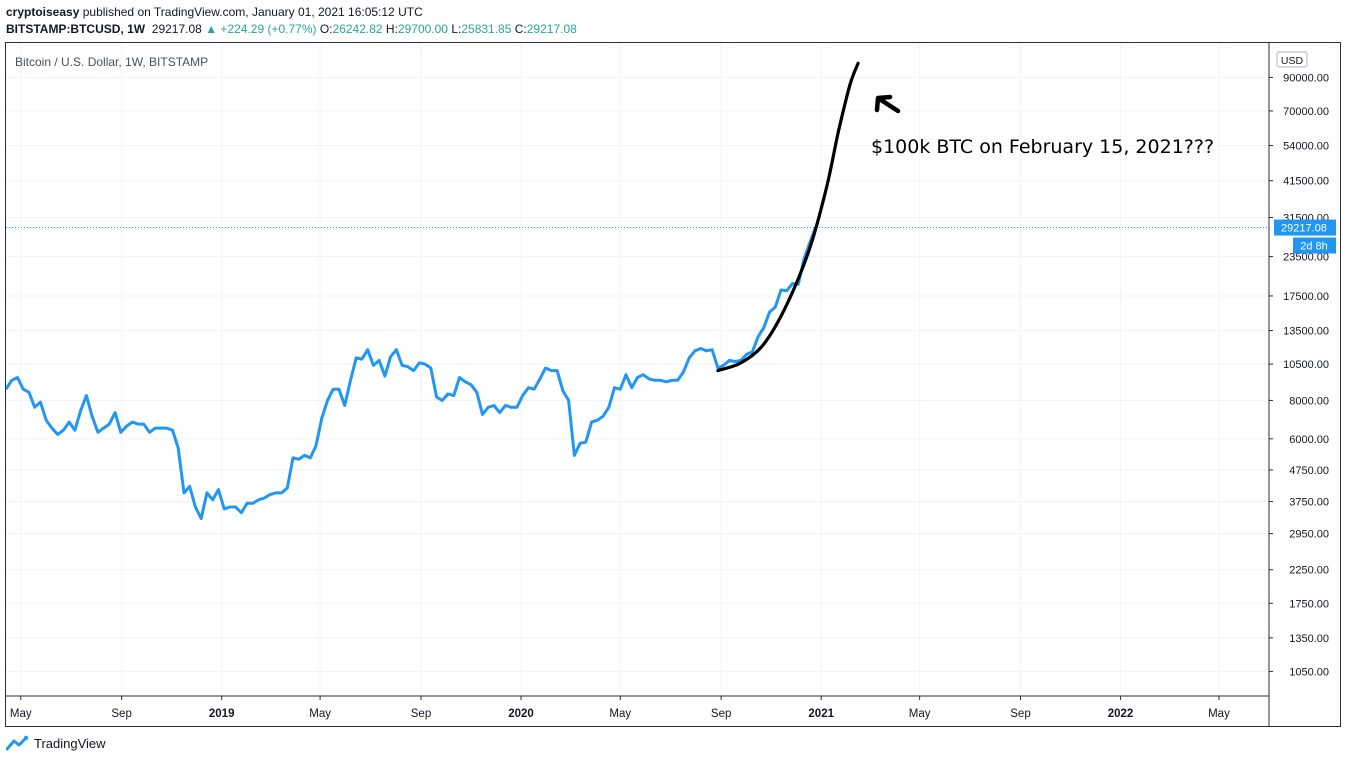  I want to click on y-tick-label: 1050.00, so click(1309, 672).